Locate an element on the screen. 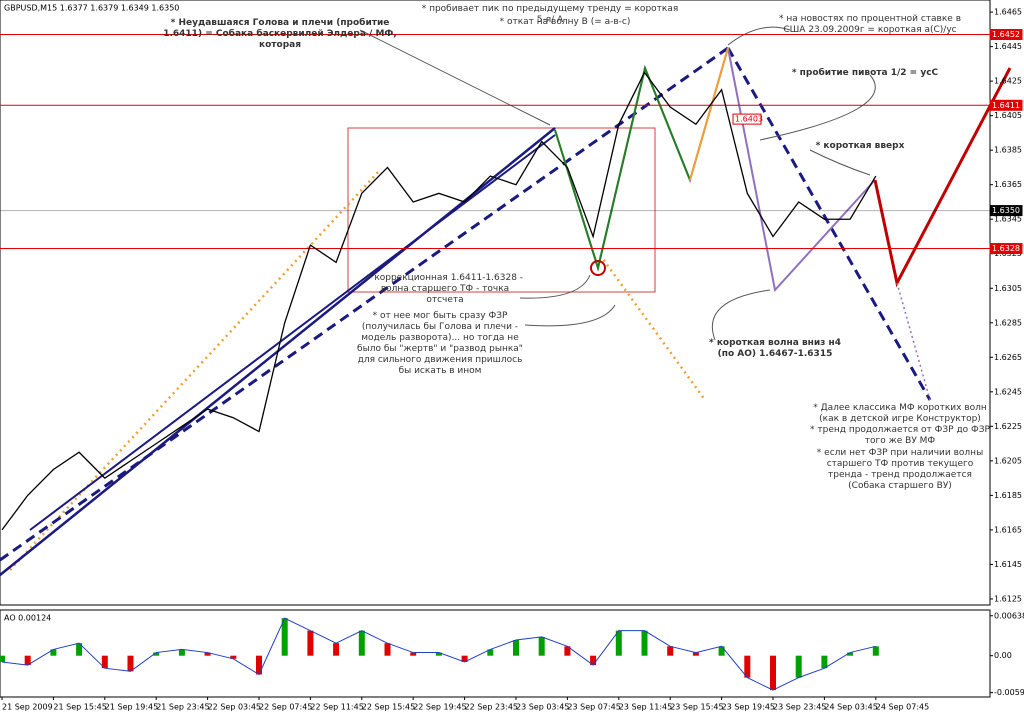 The image size is (1024, 717). projection is located at coordinates (913, 341).